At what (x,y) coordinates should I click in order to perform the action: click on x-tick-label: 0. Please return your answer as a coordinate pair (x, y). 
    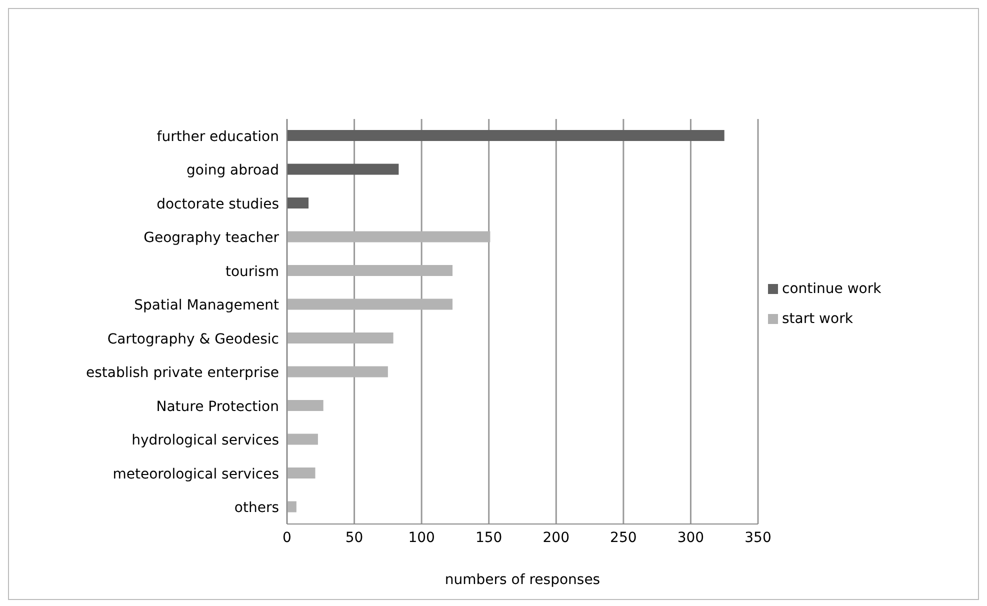
    Looking at the image, I should click on (287, 538).